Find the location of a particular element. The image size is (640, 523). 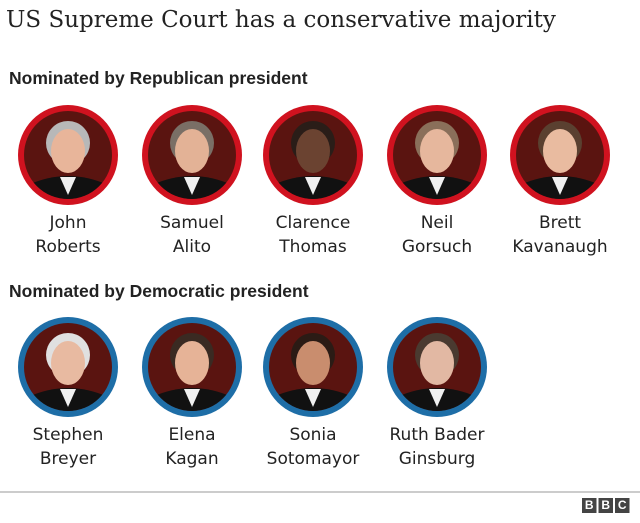

justice-last-name: Alito is located at coordinates (192, 247).